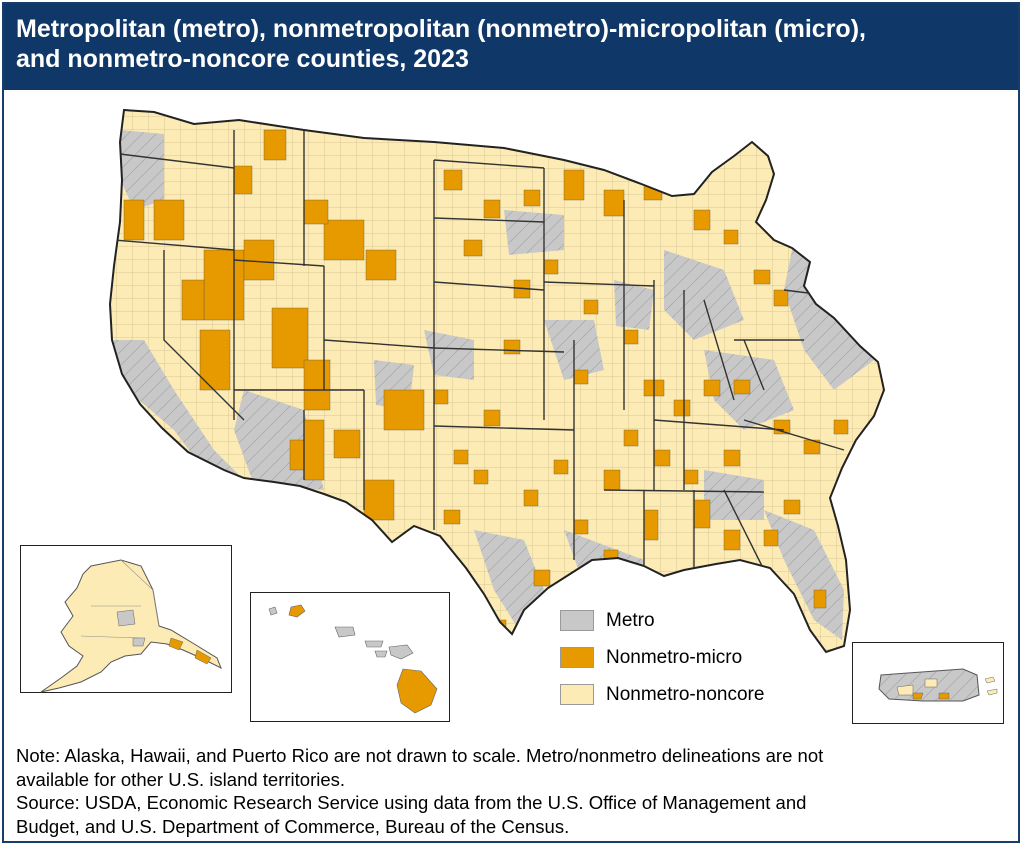  I want to click on legend-item-nonmetro-micro: Nonmetro-micro, so click(690, 658).